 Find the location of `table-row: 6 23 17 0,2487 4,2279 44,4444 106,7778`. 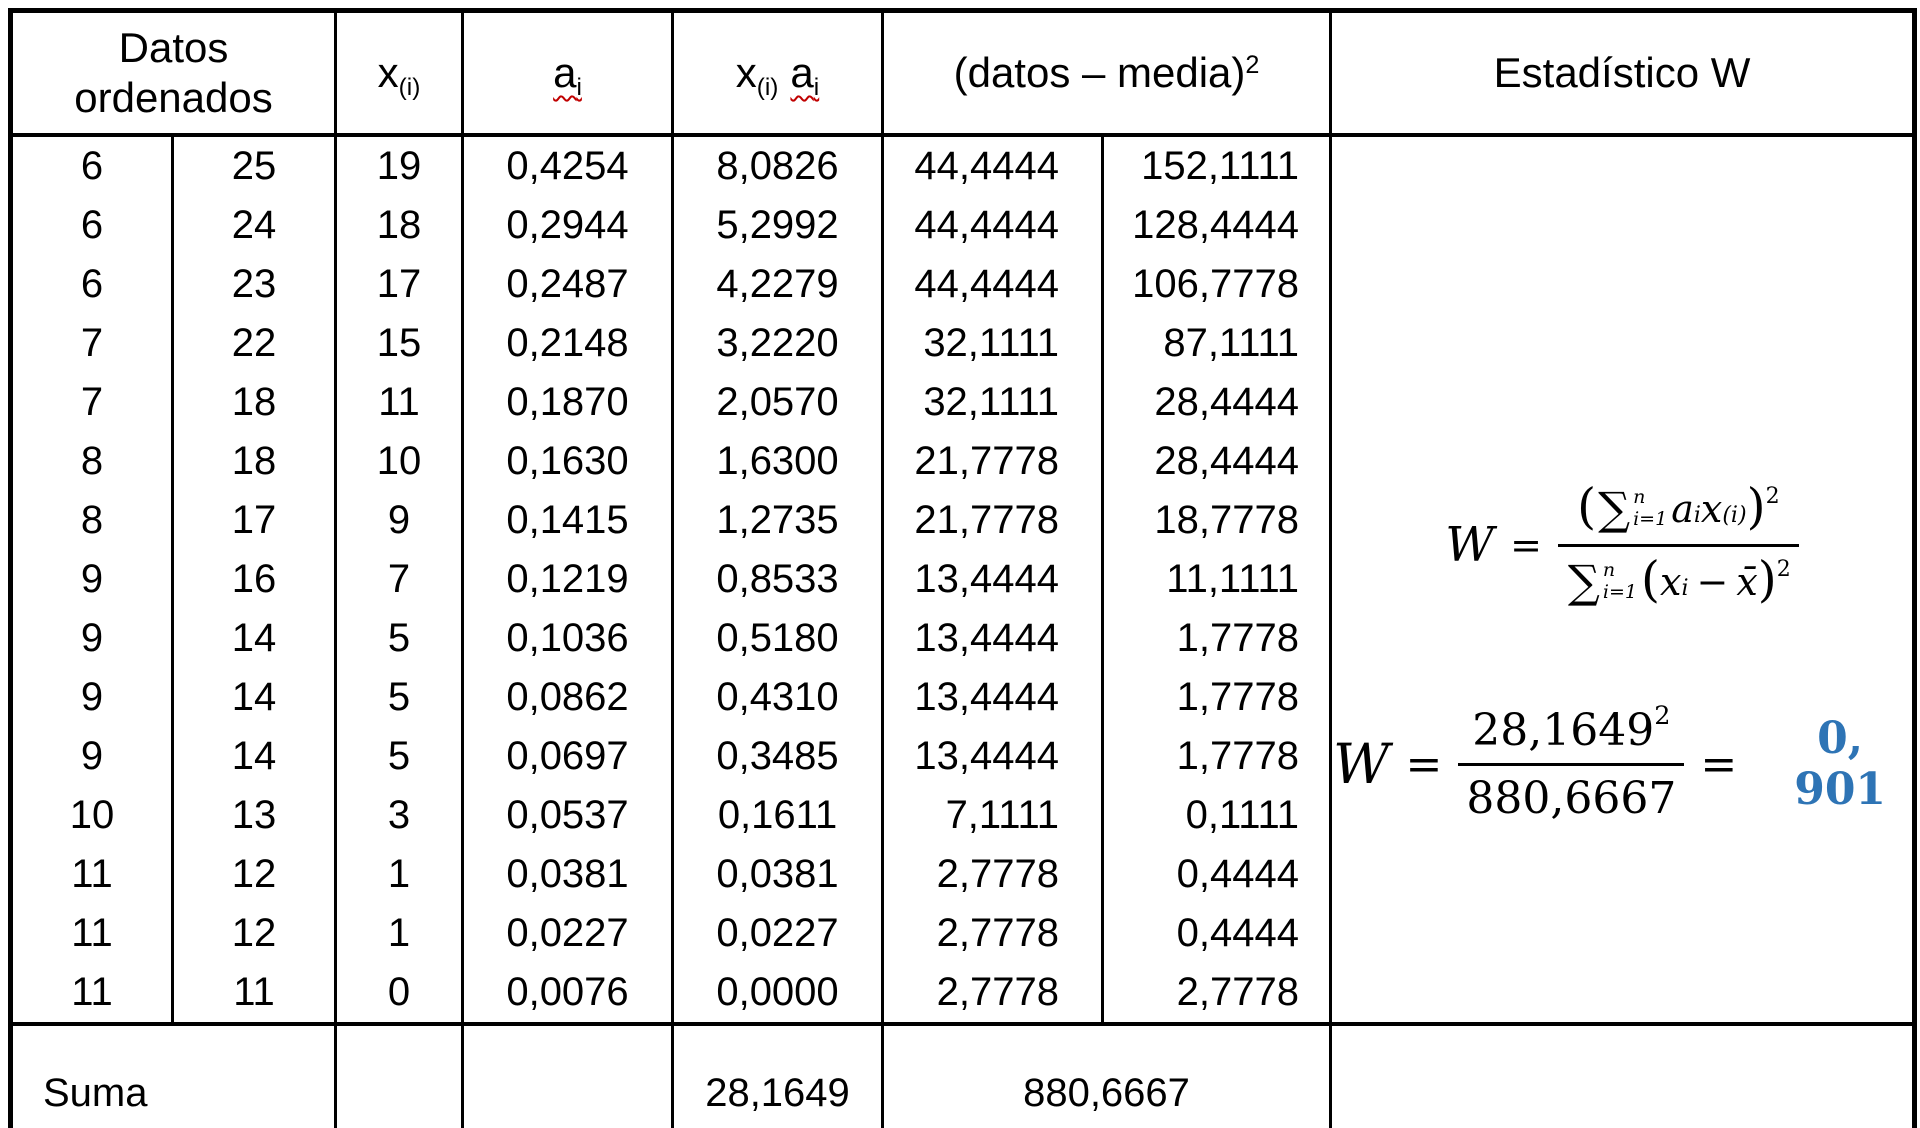

table-row: 6 23 17 0,2487 4,2279 44,4444 106,7778 is located at coordinates (962, 284).